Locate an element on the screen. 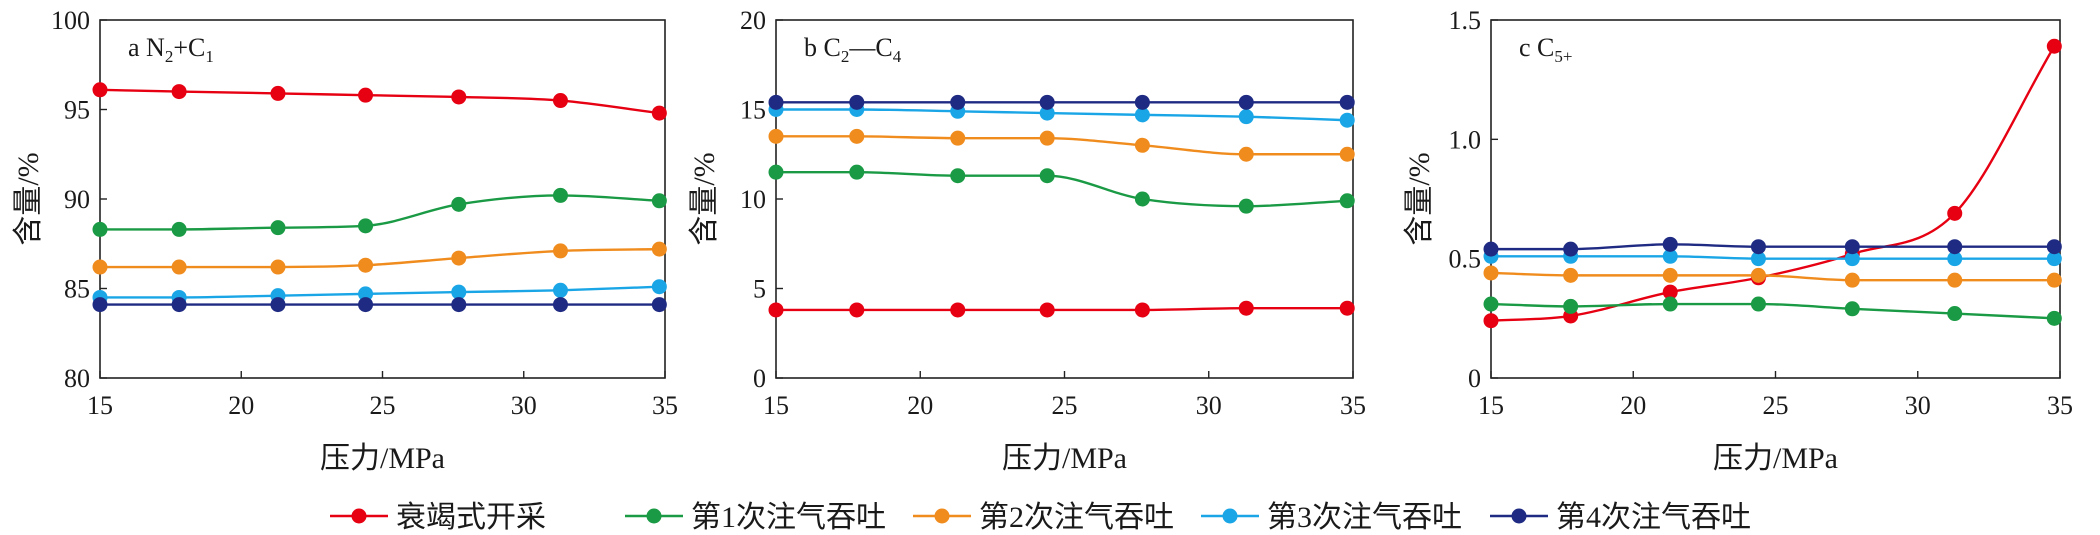  panel-label-subscript: 4 is located at coordinates (897, 56).